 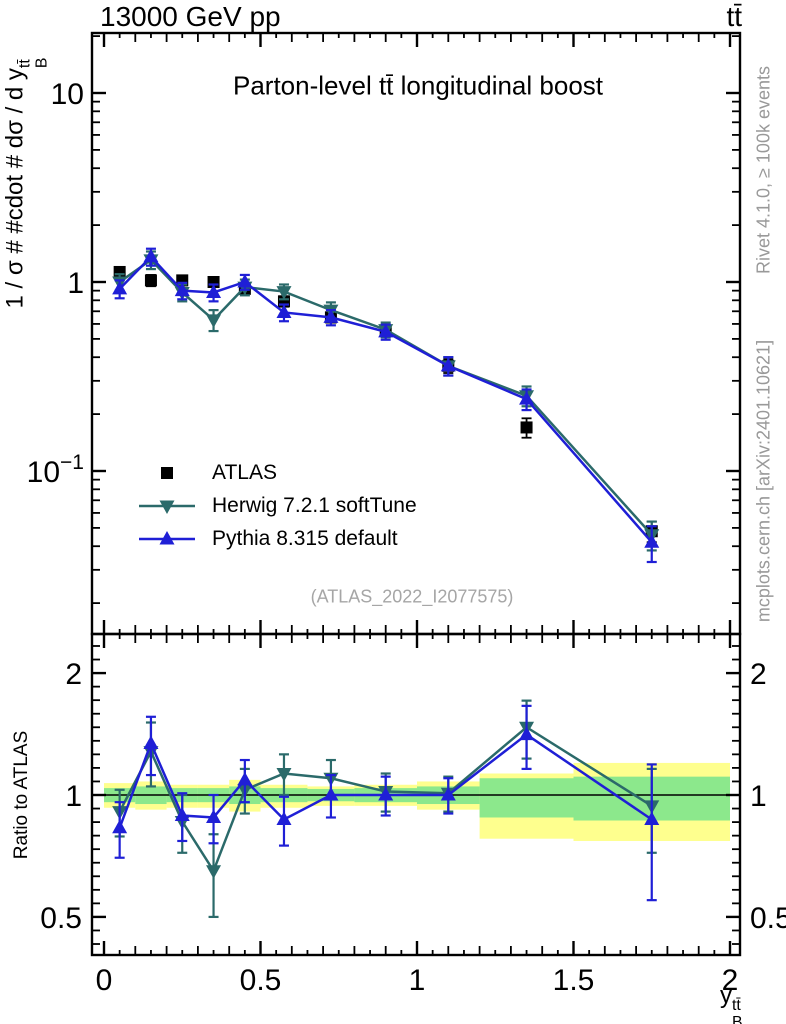 What do you see at coordinates (768, 918) in the screenshot?
I see `ratio-tick-label-right: 0.5` at bounding box center [768, 918].